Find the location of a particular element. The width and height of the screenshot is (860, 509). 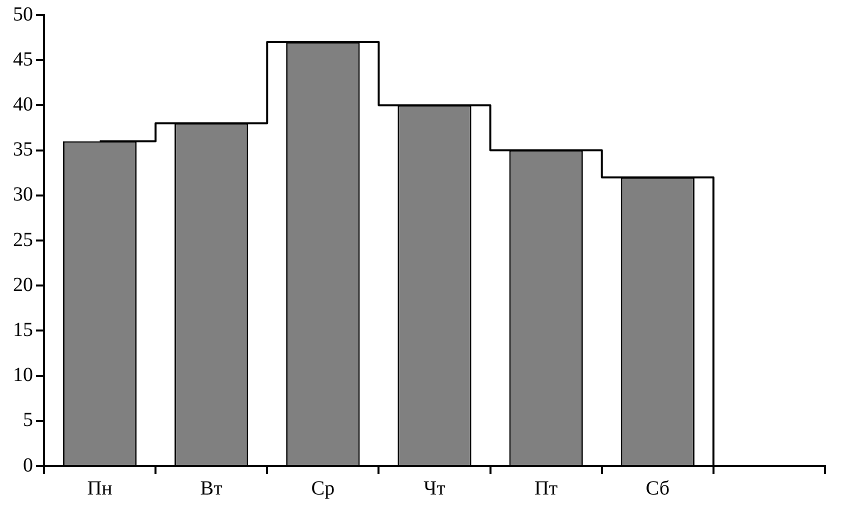

y-tick-label: 0 is located at coordinates (28, 465).